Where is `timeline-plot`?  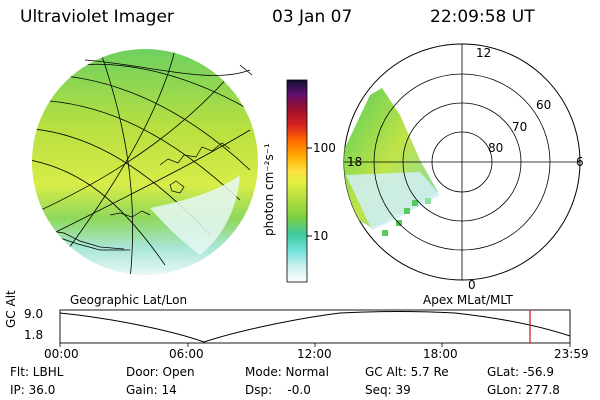
timeline-plot is located at coordinates (315, 328).